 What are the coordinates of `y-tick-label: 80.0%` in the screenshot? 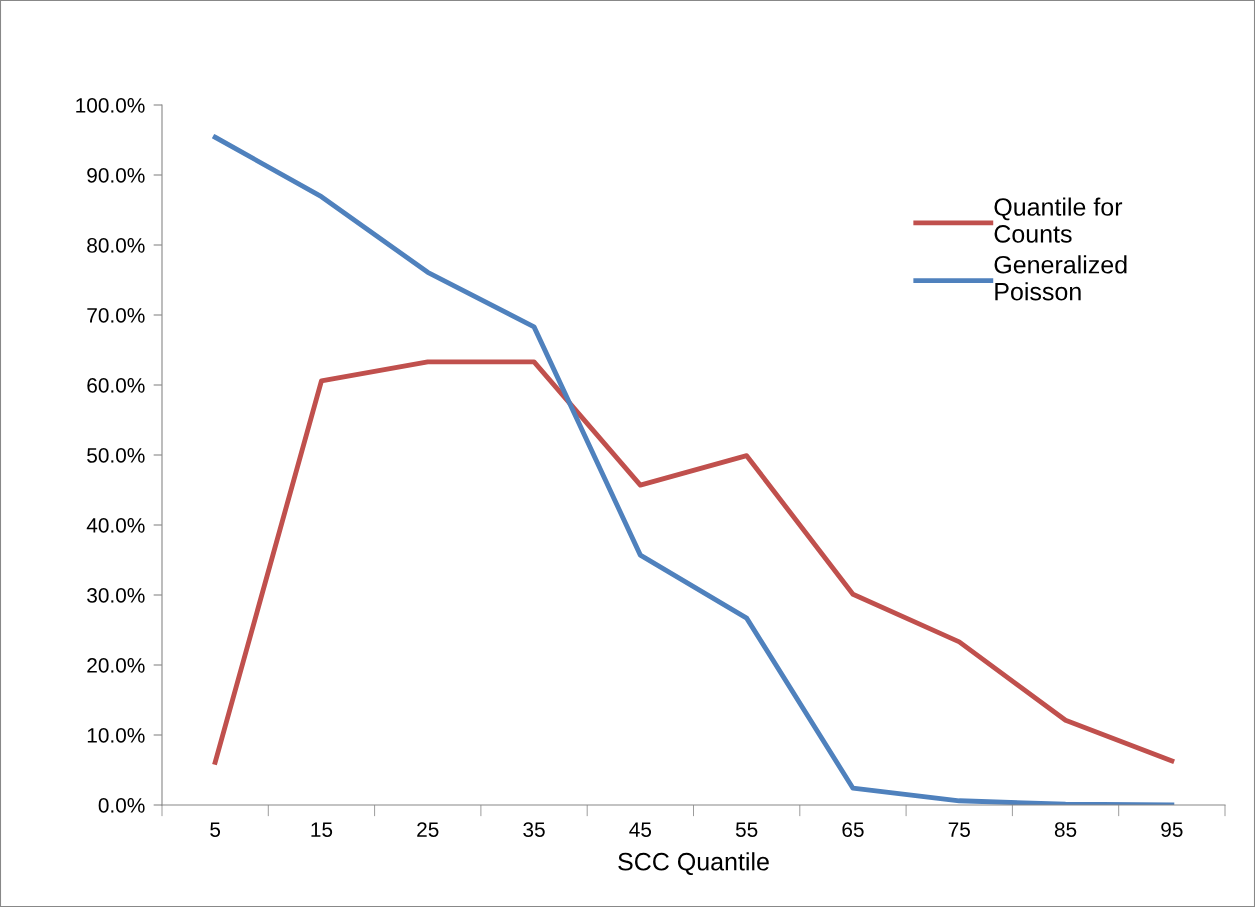 It's located at (116, 245).